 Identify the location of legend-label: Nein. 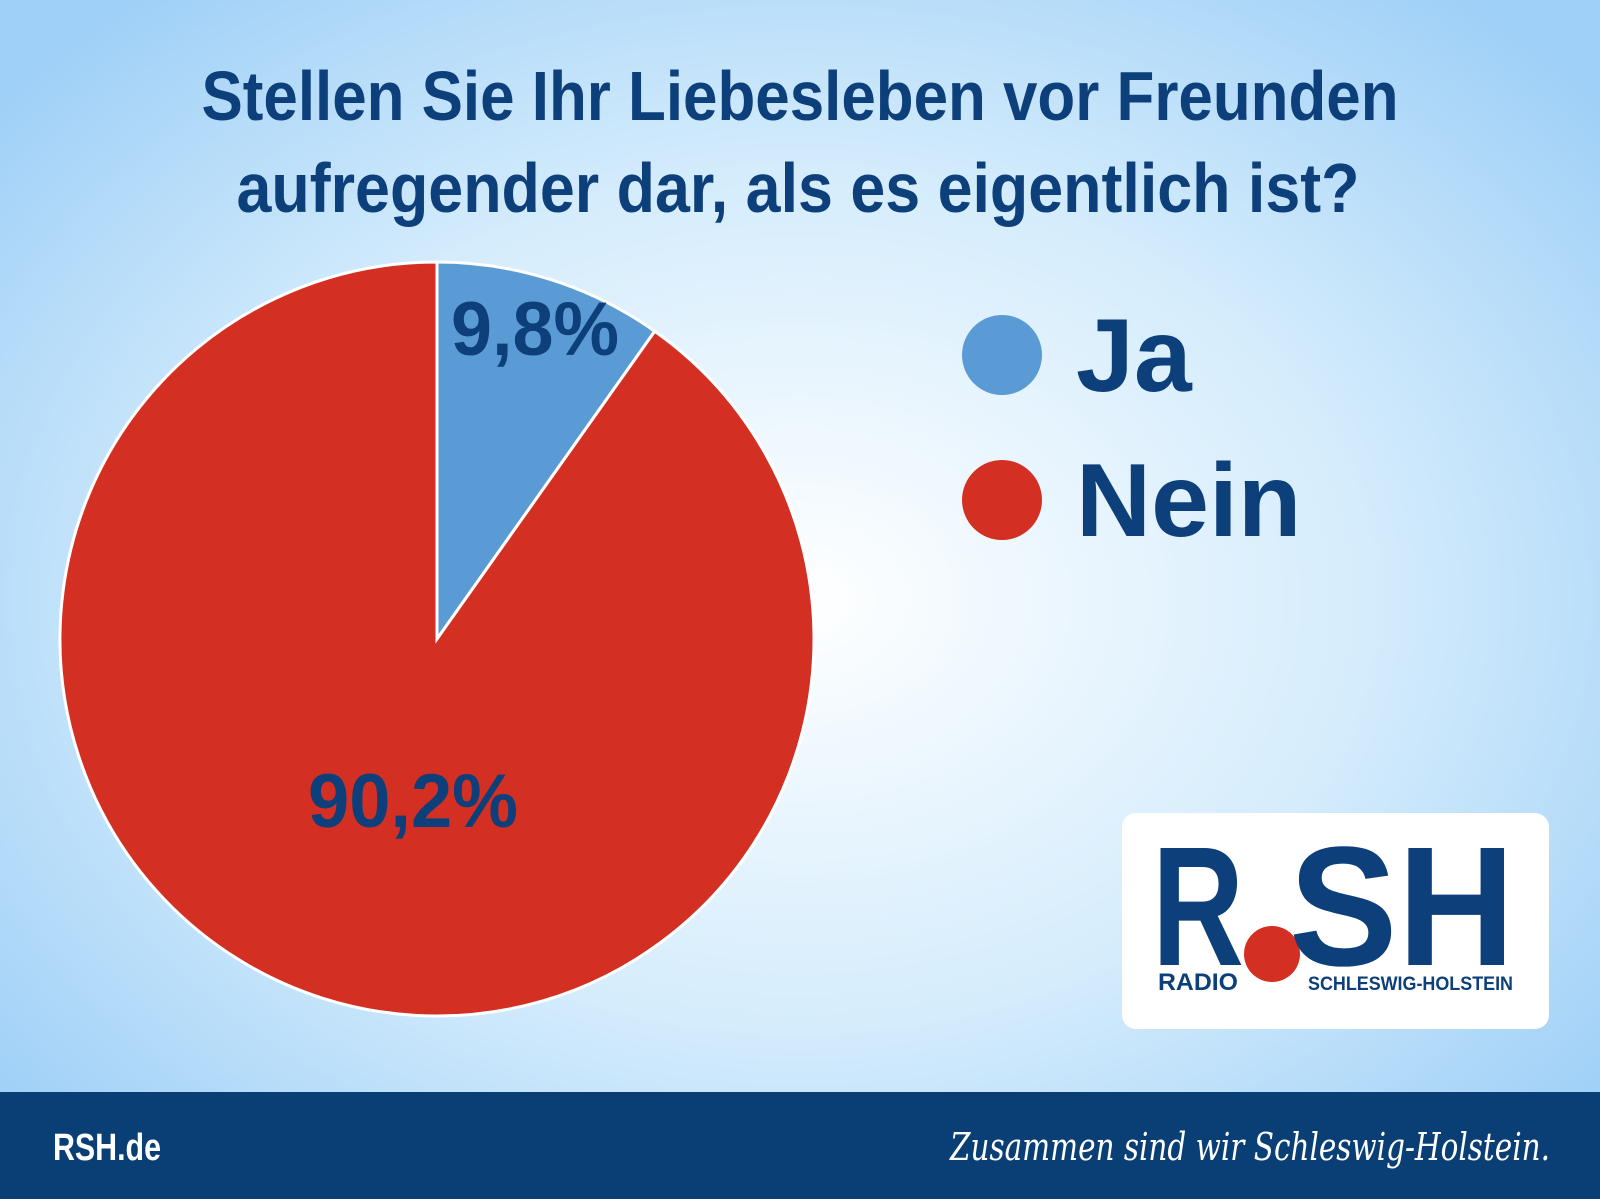
(1188, 501).